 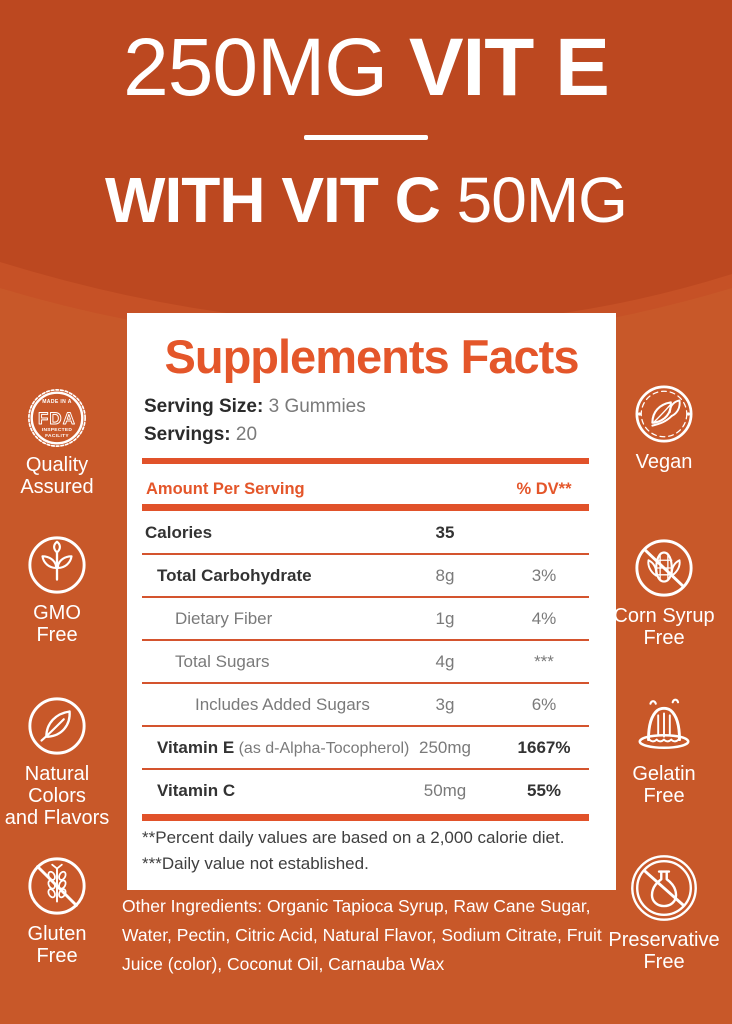 I want to click on servings-row: Servings: 20, so click(x=255, y=435).